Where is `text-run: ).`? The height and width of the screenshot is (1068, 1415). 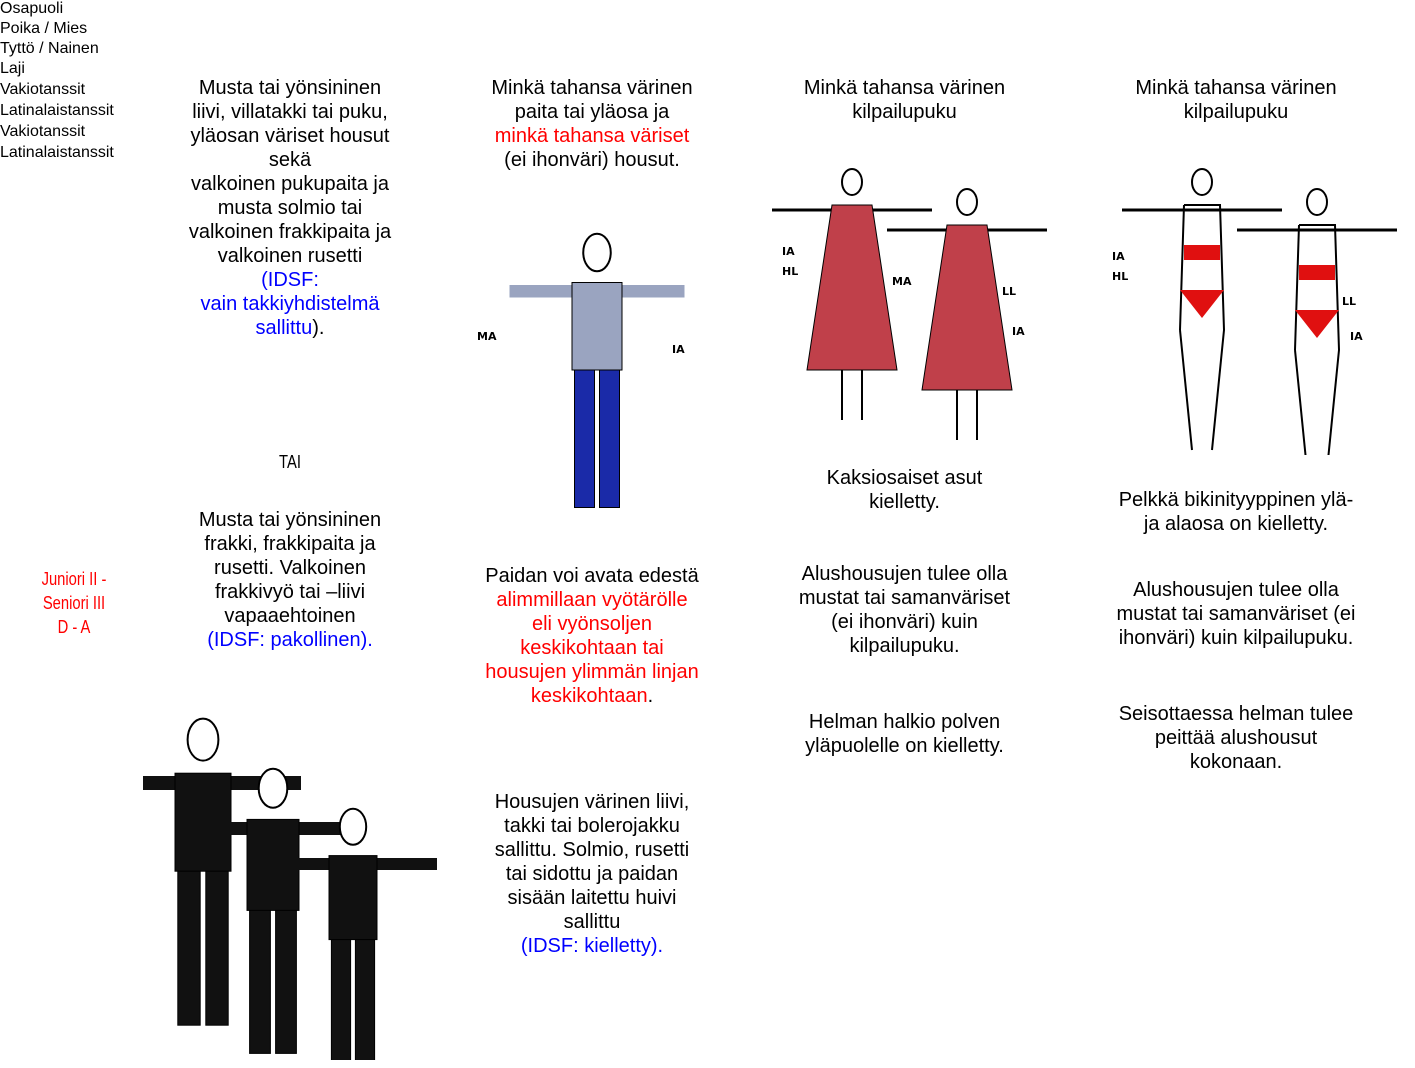
text-run: ). is located at coordinates (318, 328).